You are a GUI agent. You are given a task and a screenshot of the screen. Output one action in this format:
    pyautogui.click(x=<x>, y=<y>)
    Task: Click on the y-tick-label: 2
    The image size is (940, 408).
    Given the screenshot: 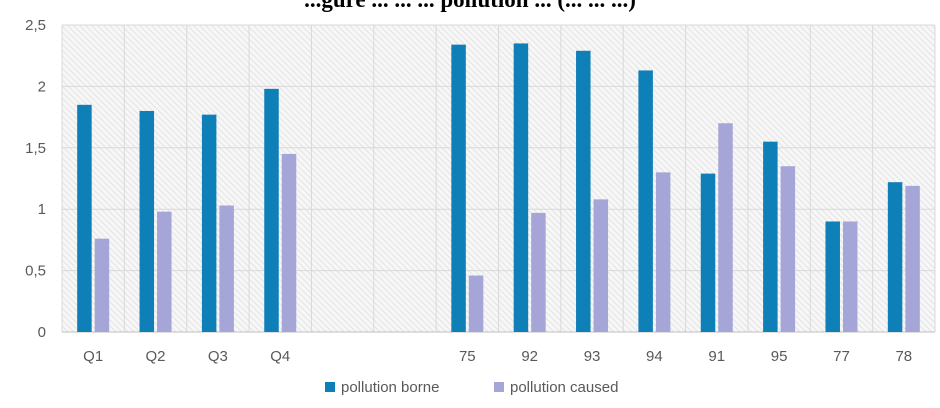 What is the action you would take?
    pyautogui.click(x=42, y=86)
    